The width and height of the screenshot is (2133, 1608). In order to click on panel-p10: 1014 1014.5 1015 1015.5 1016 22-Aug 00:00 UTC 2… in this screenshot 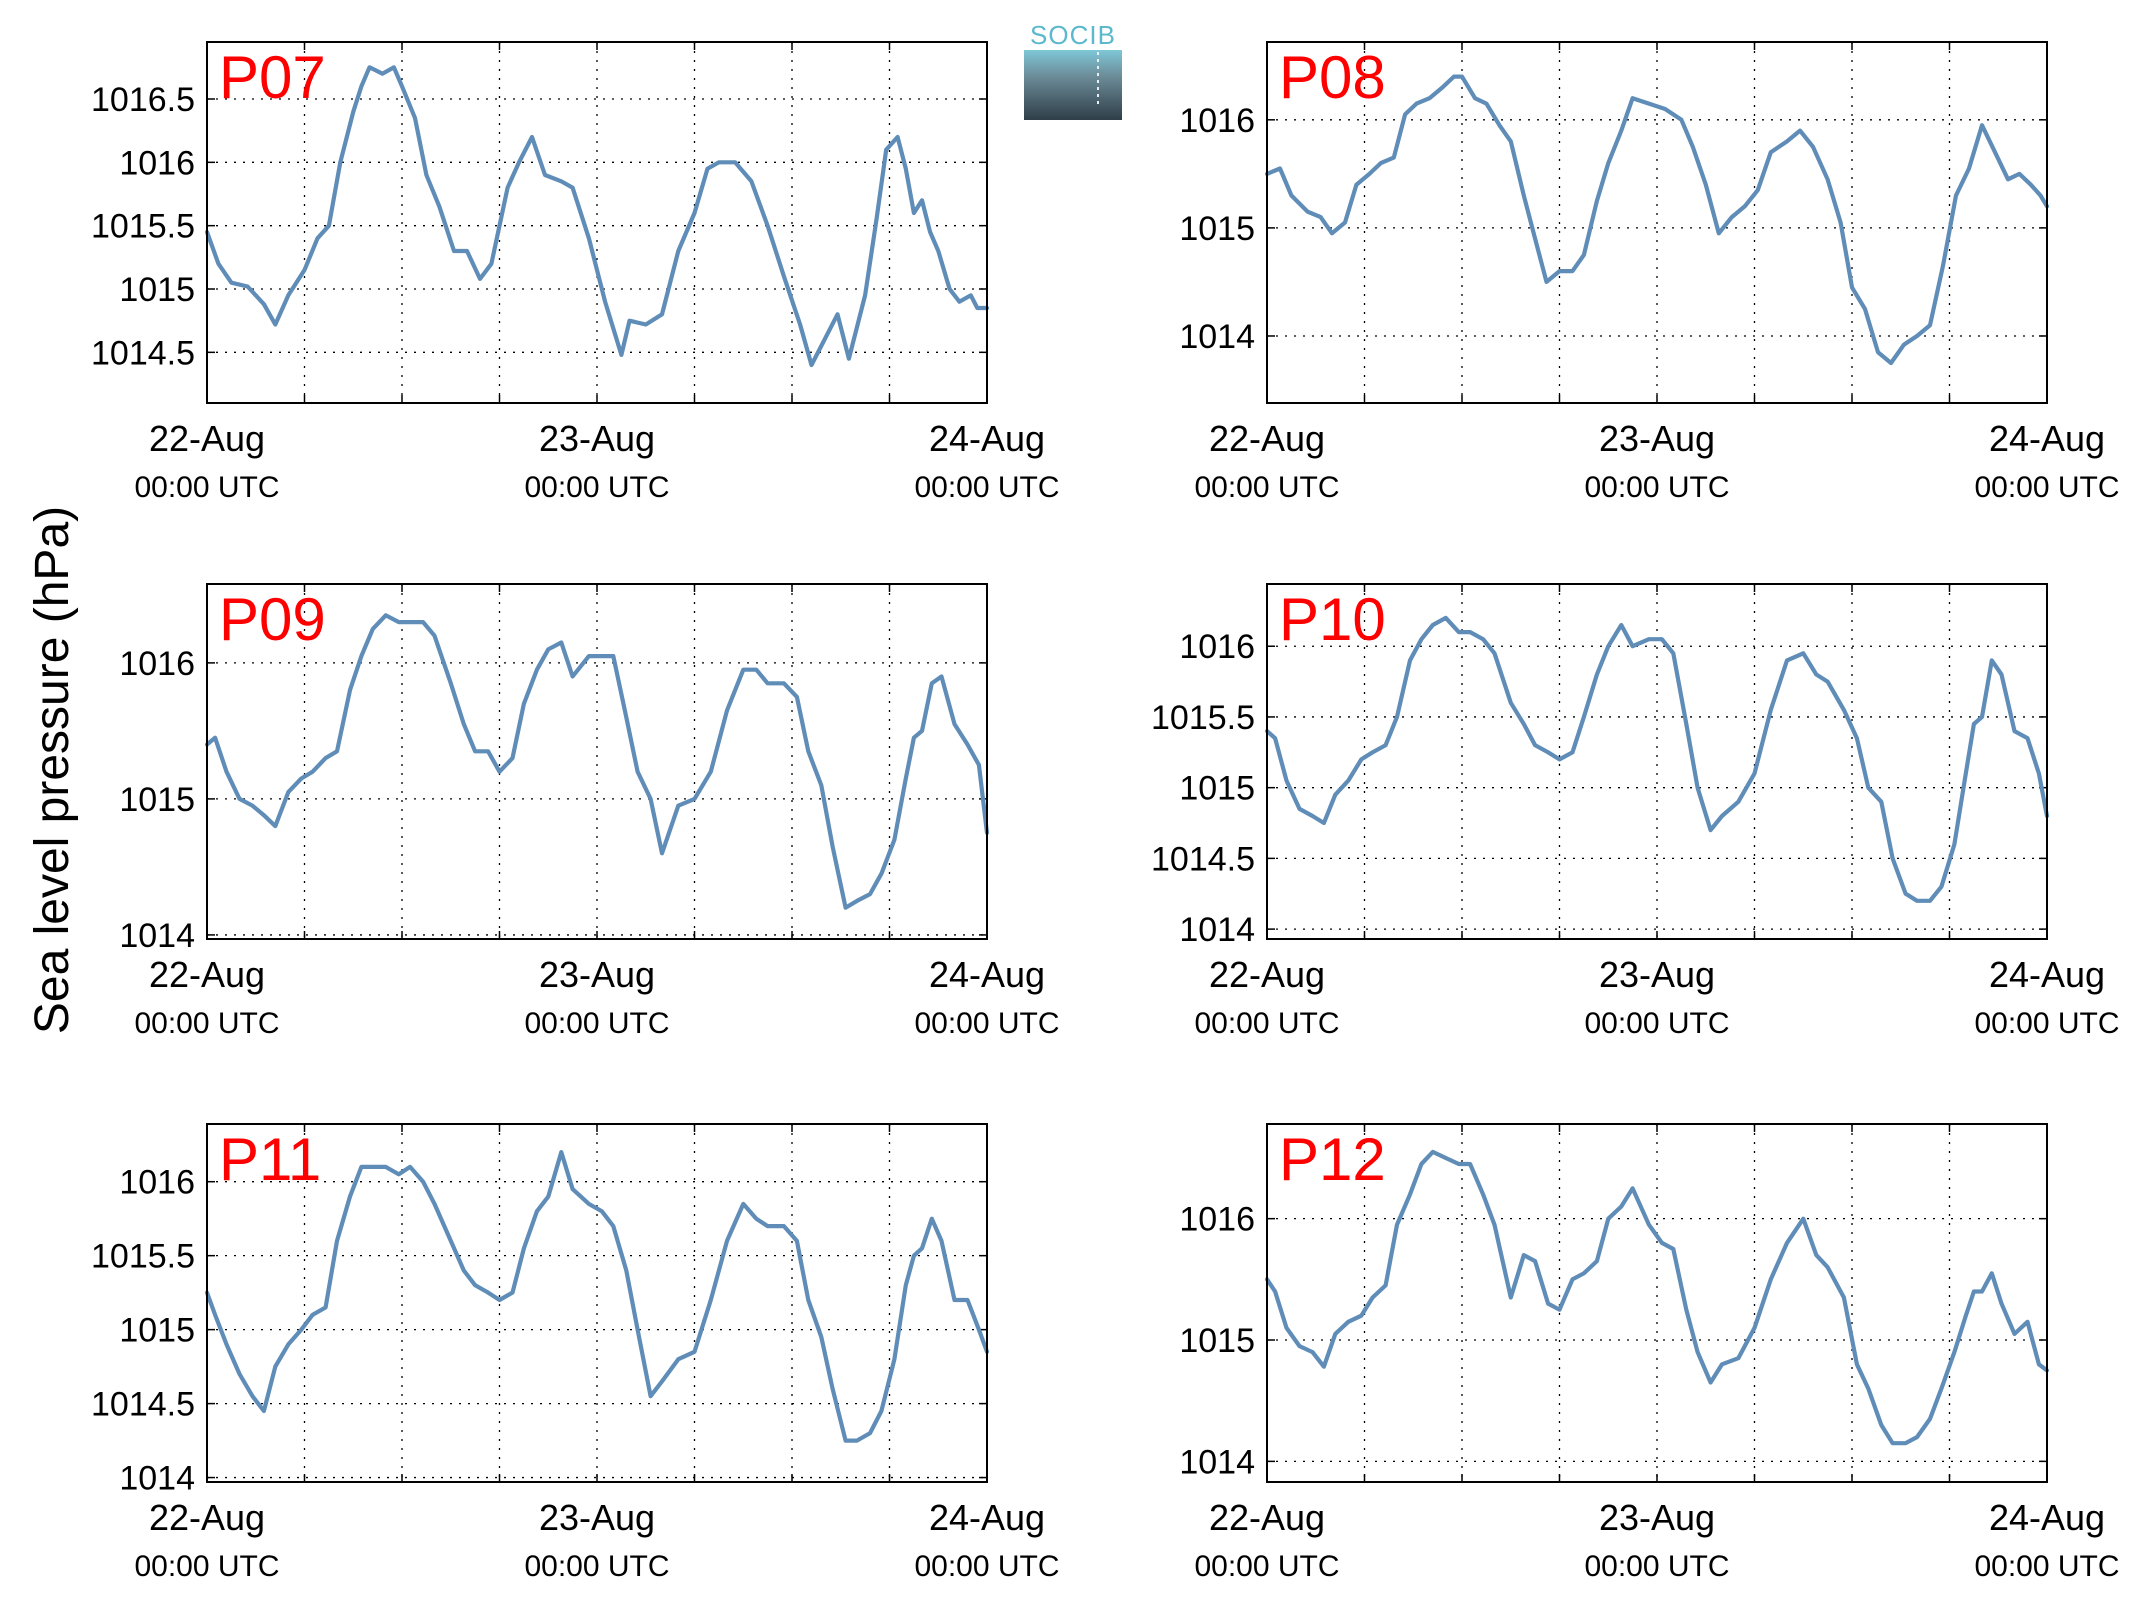, I will do `click(1635, 811)`.